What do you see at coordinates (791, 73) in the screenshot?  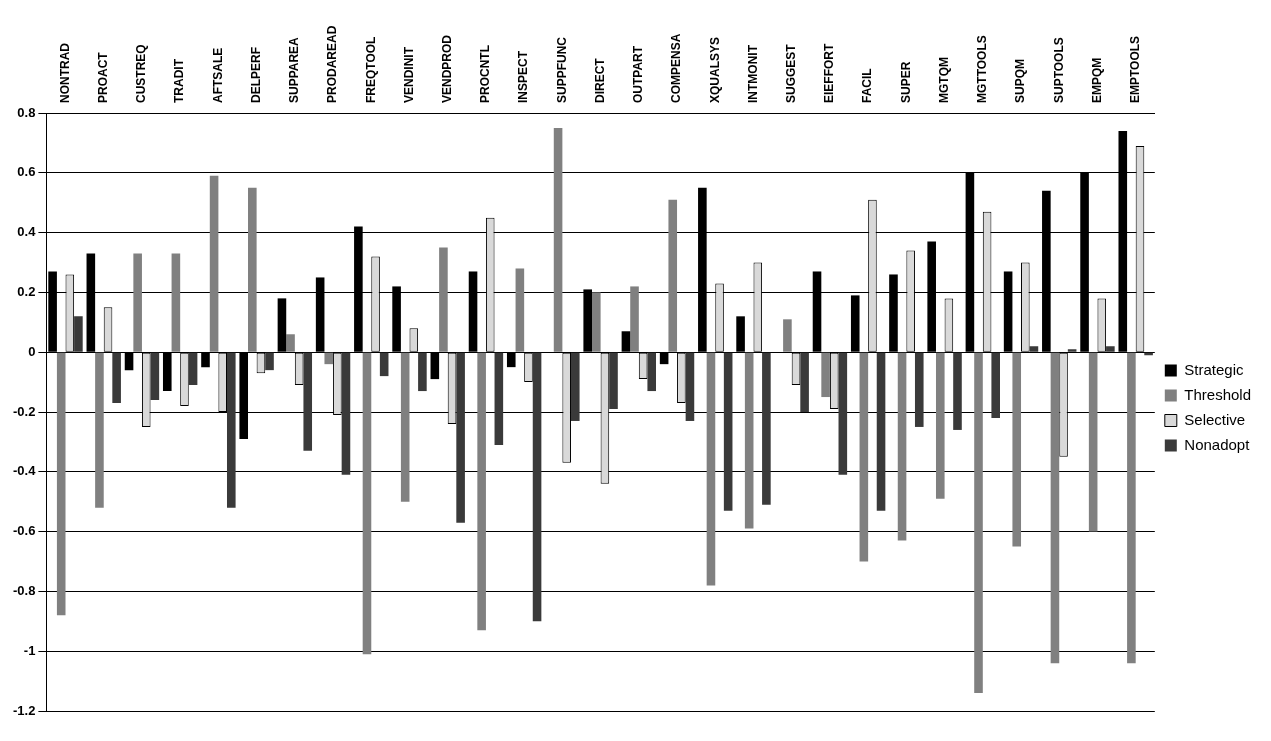 I see `x-tick-label: SUGGEST` at bounding box center [791, 73].